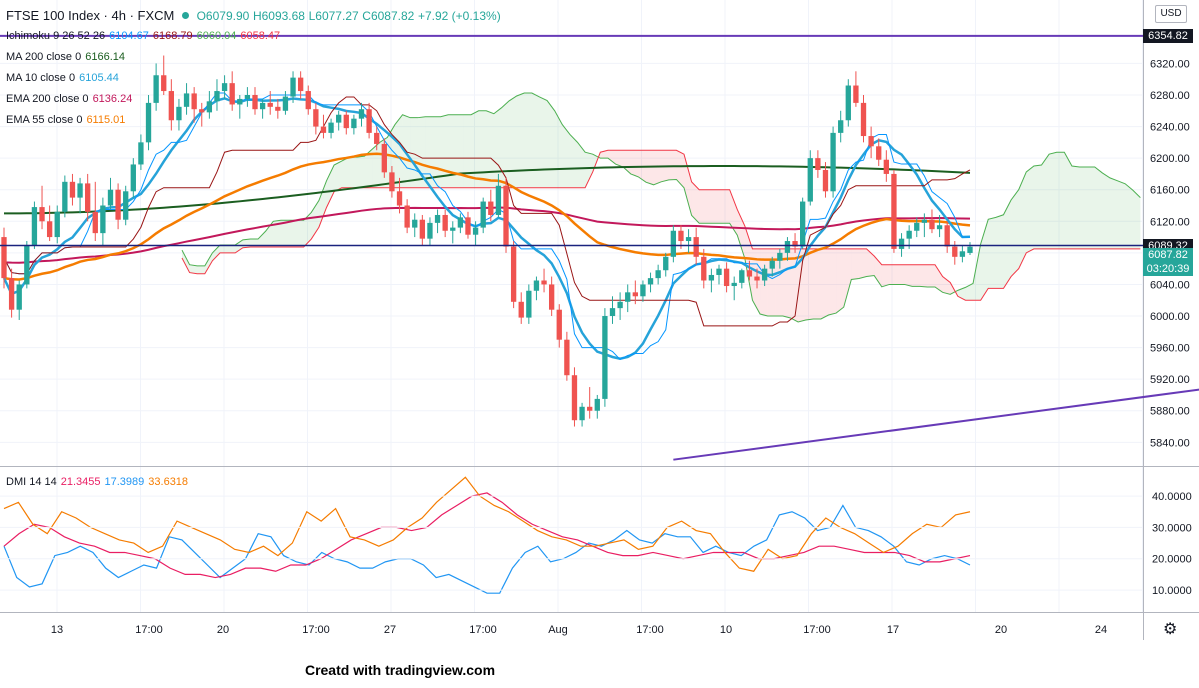 Image resolution: width=1199 pixels, height=688 pixels. What do you see at coordinates (1170, 96) in the screenshot?
I see `price-tick-label: 6280.00` at bounding box center [1170, 96].